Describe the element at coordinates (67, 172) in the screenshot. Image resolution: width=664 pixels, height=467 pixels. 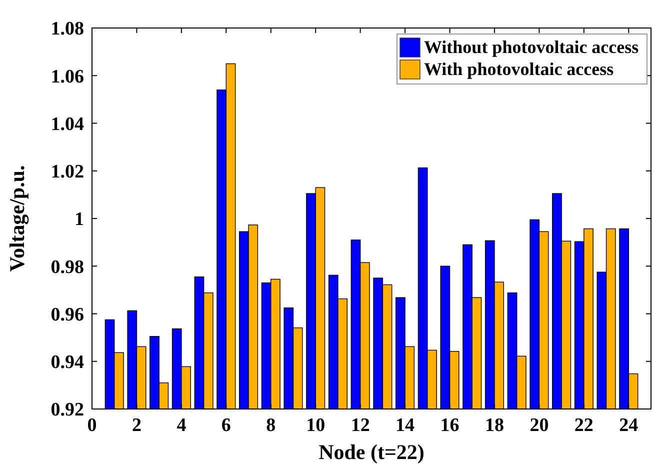
I see `y-tick-label: 1.02` at that location.